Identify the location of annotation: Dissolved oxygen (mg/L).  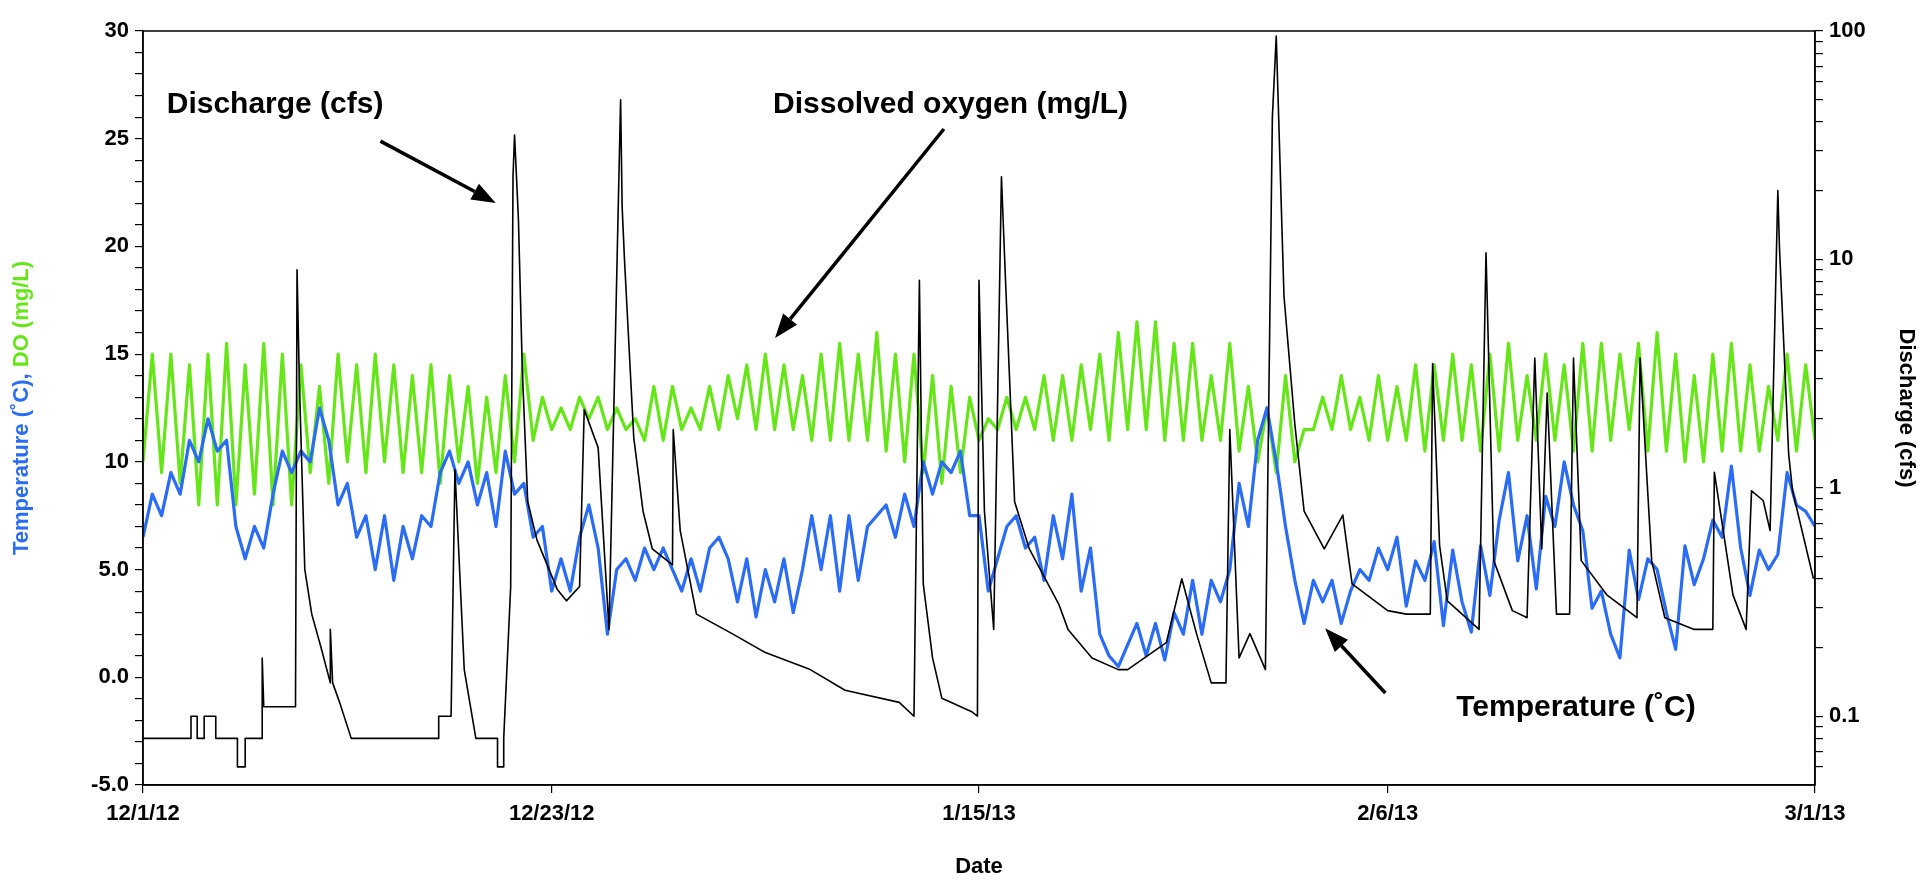
(951, 103).